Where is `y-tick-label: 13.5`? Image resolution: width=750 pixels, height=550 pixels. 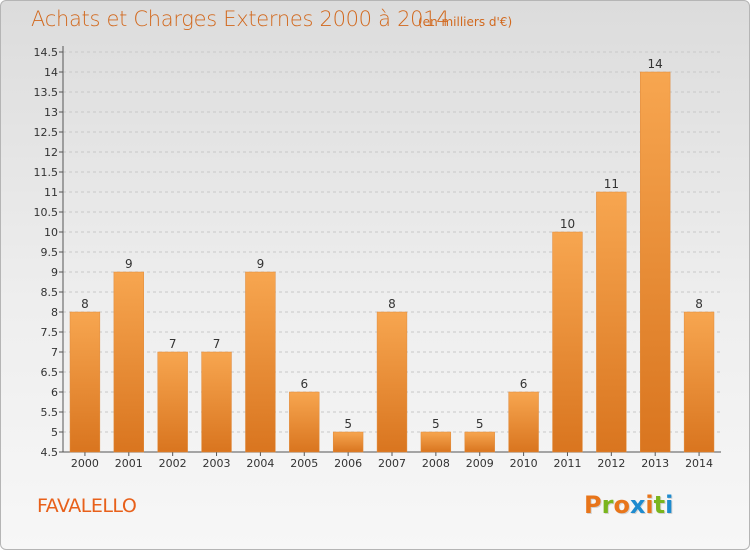
y-tick-label: 13.5 is located at coordinates (46, 92).